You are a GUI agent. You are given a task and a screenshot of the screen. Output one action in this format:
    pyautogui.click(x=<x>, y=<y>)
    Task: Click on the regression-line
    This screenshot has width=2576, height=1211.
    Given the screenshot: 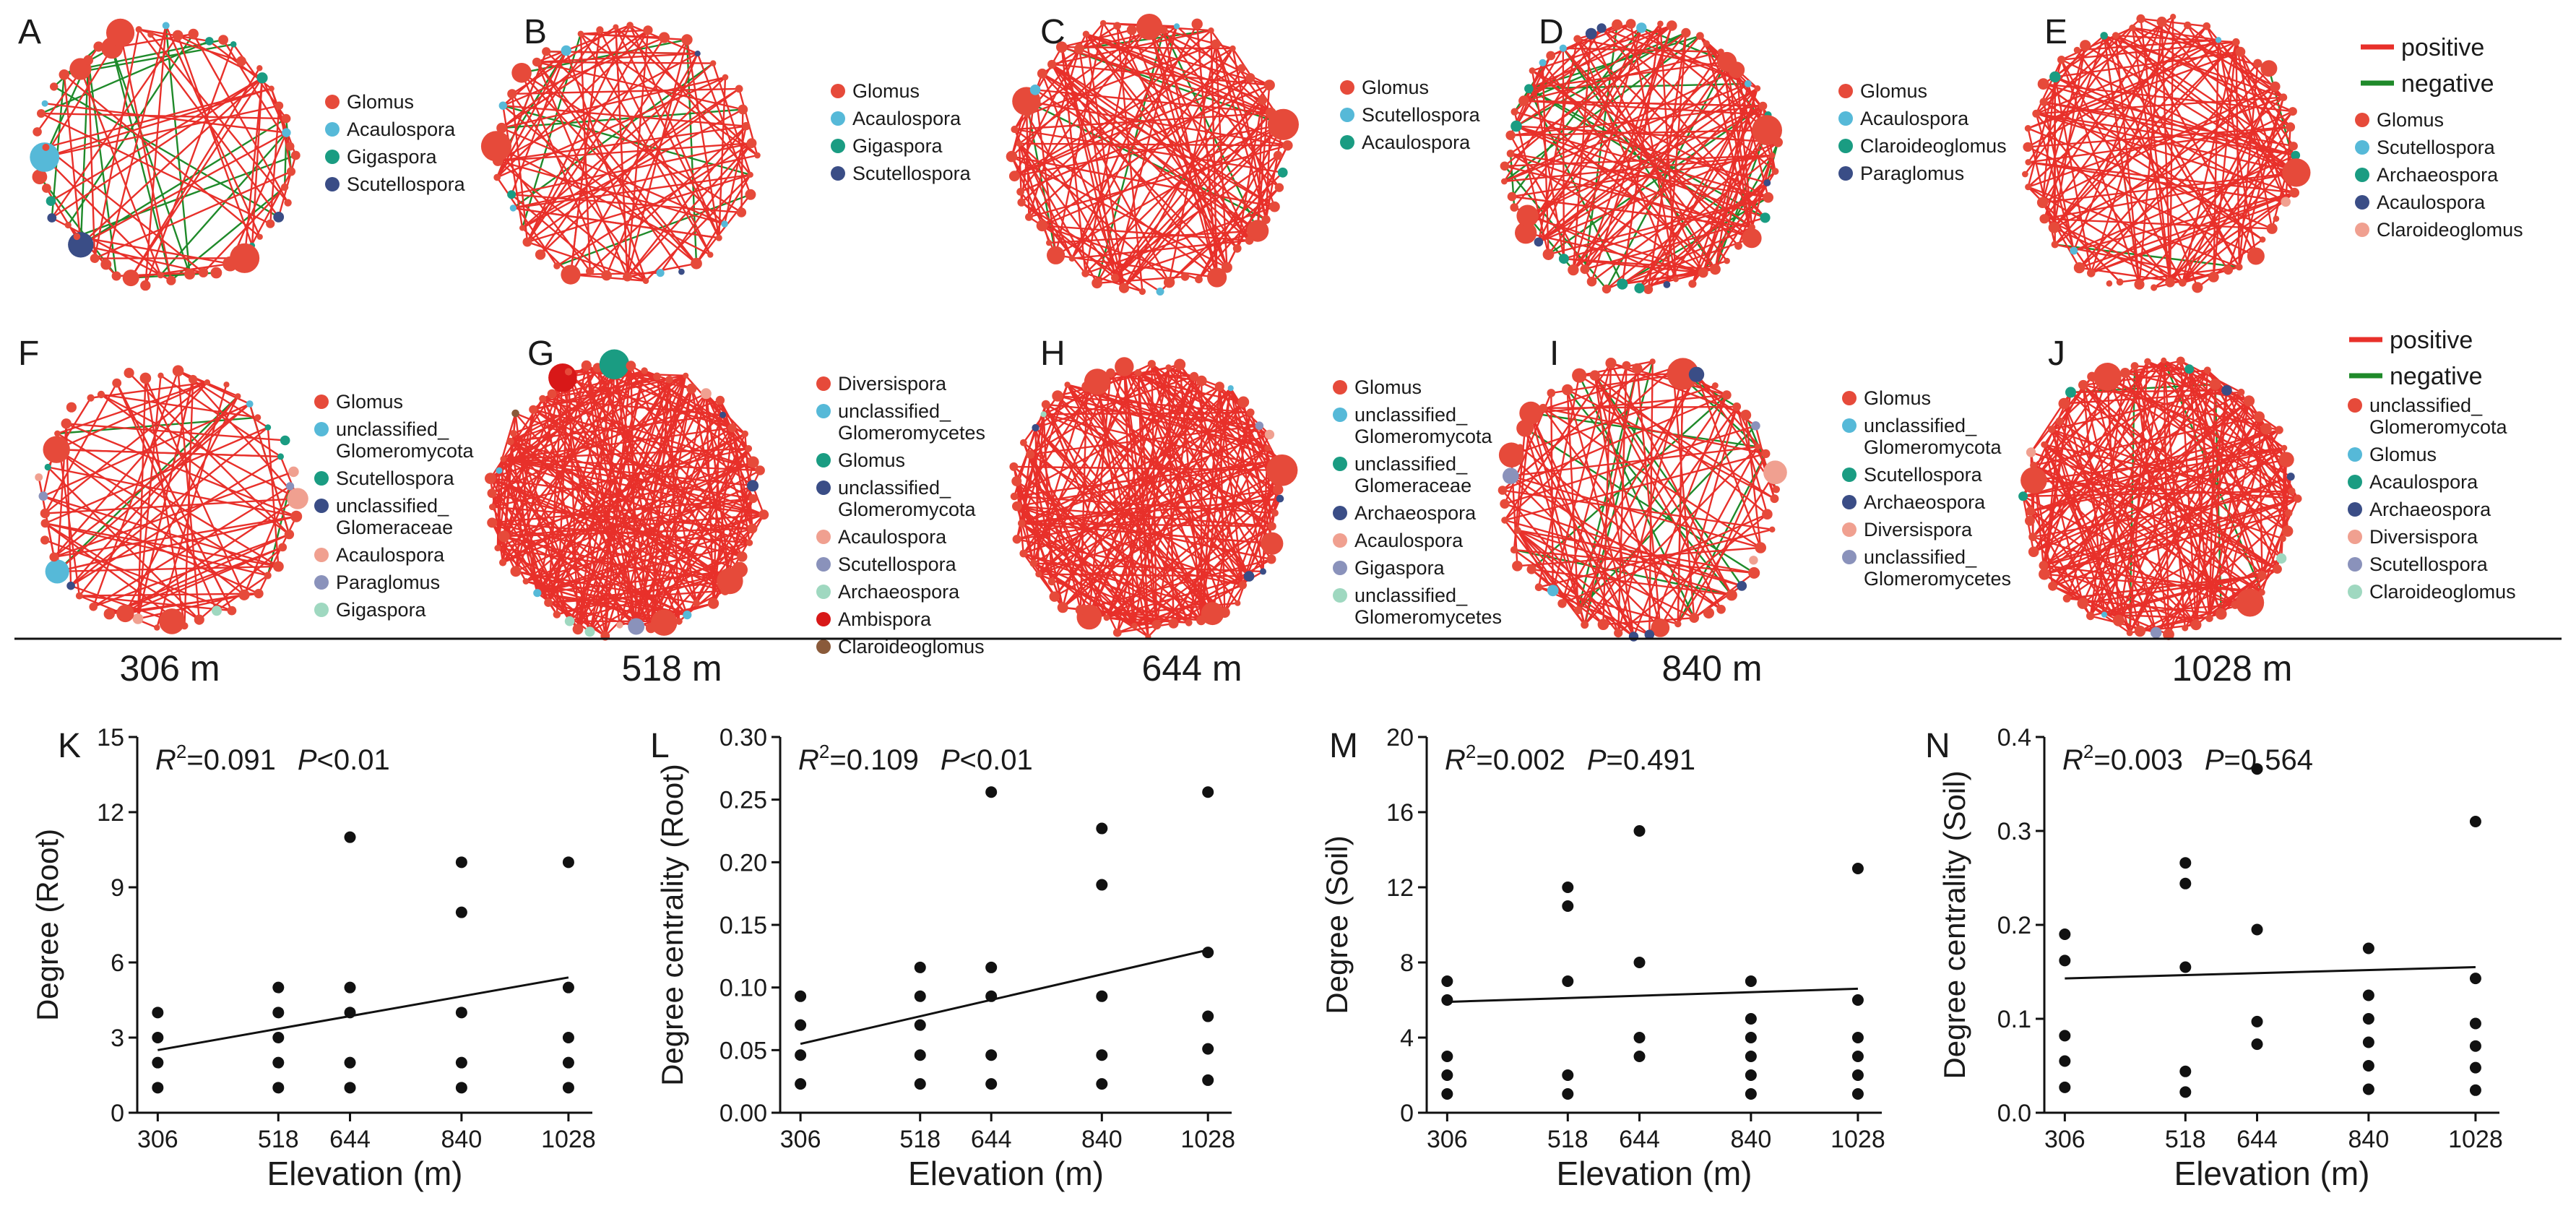 What is the action you would take?
    pyautogui.click(x=1004, y=998)
    